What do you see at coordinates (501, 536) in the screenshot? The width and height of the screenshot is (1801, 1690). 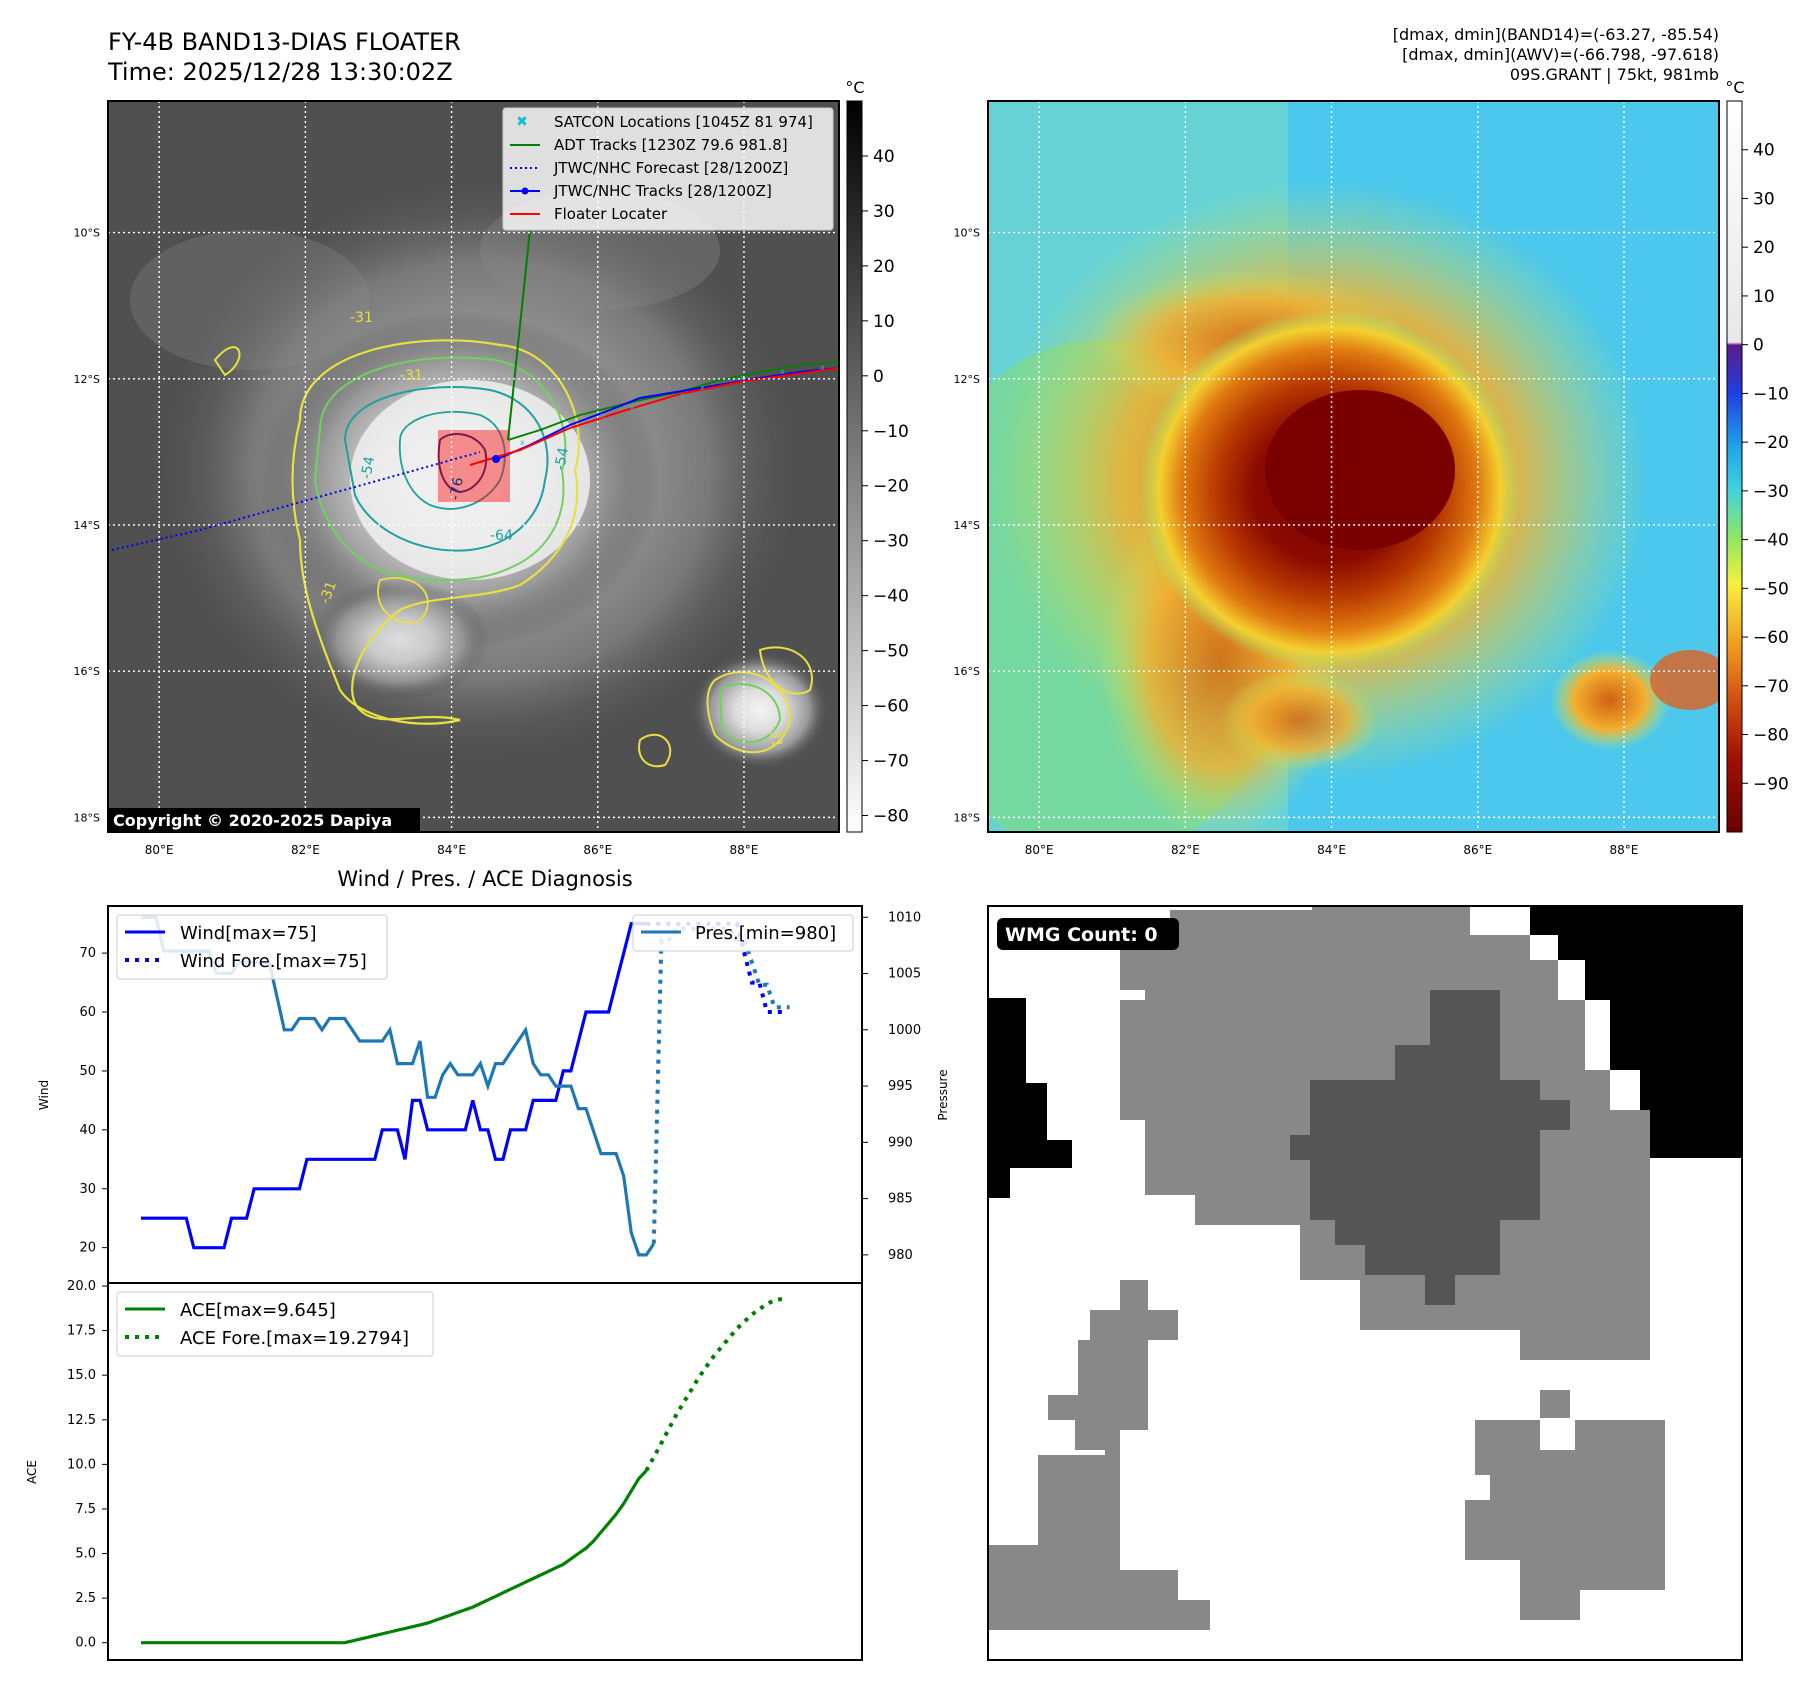 I see `contour-label: -64` at bounding box center [501, 536].